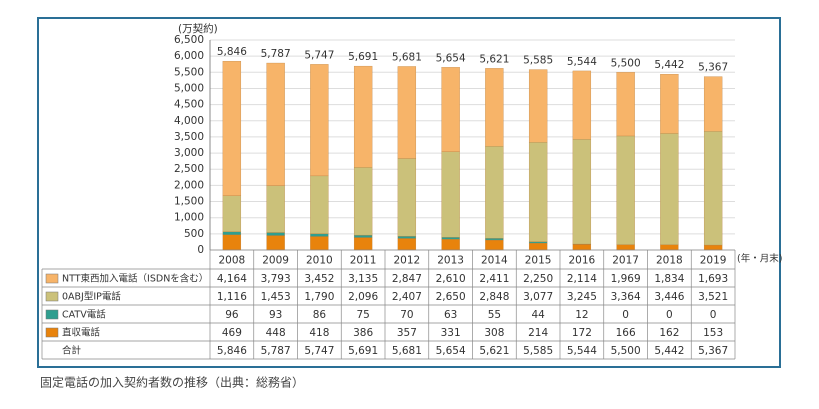 This screenshot has width=819, height=409. Describe the element at coordinates (494, 315) in the screenshot. I see `table-value: 55` at that location.